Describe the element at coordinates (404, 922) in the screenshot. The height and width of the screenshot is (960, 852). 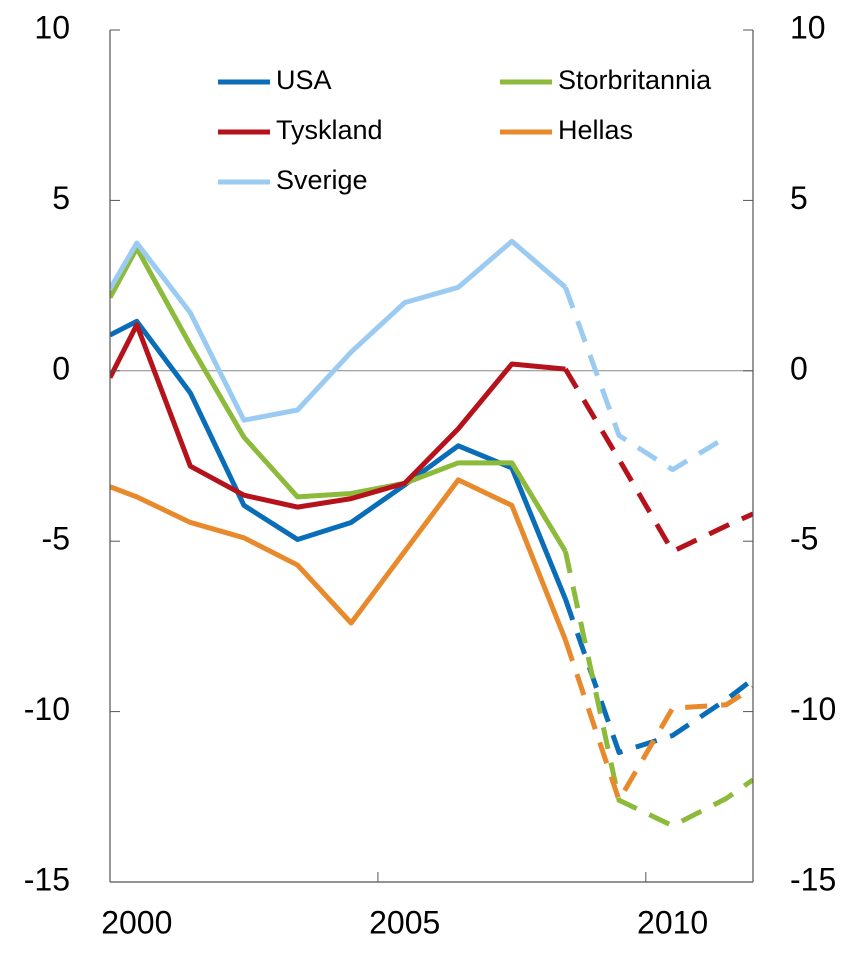
I see `x-tick-label: 2005` at that location.